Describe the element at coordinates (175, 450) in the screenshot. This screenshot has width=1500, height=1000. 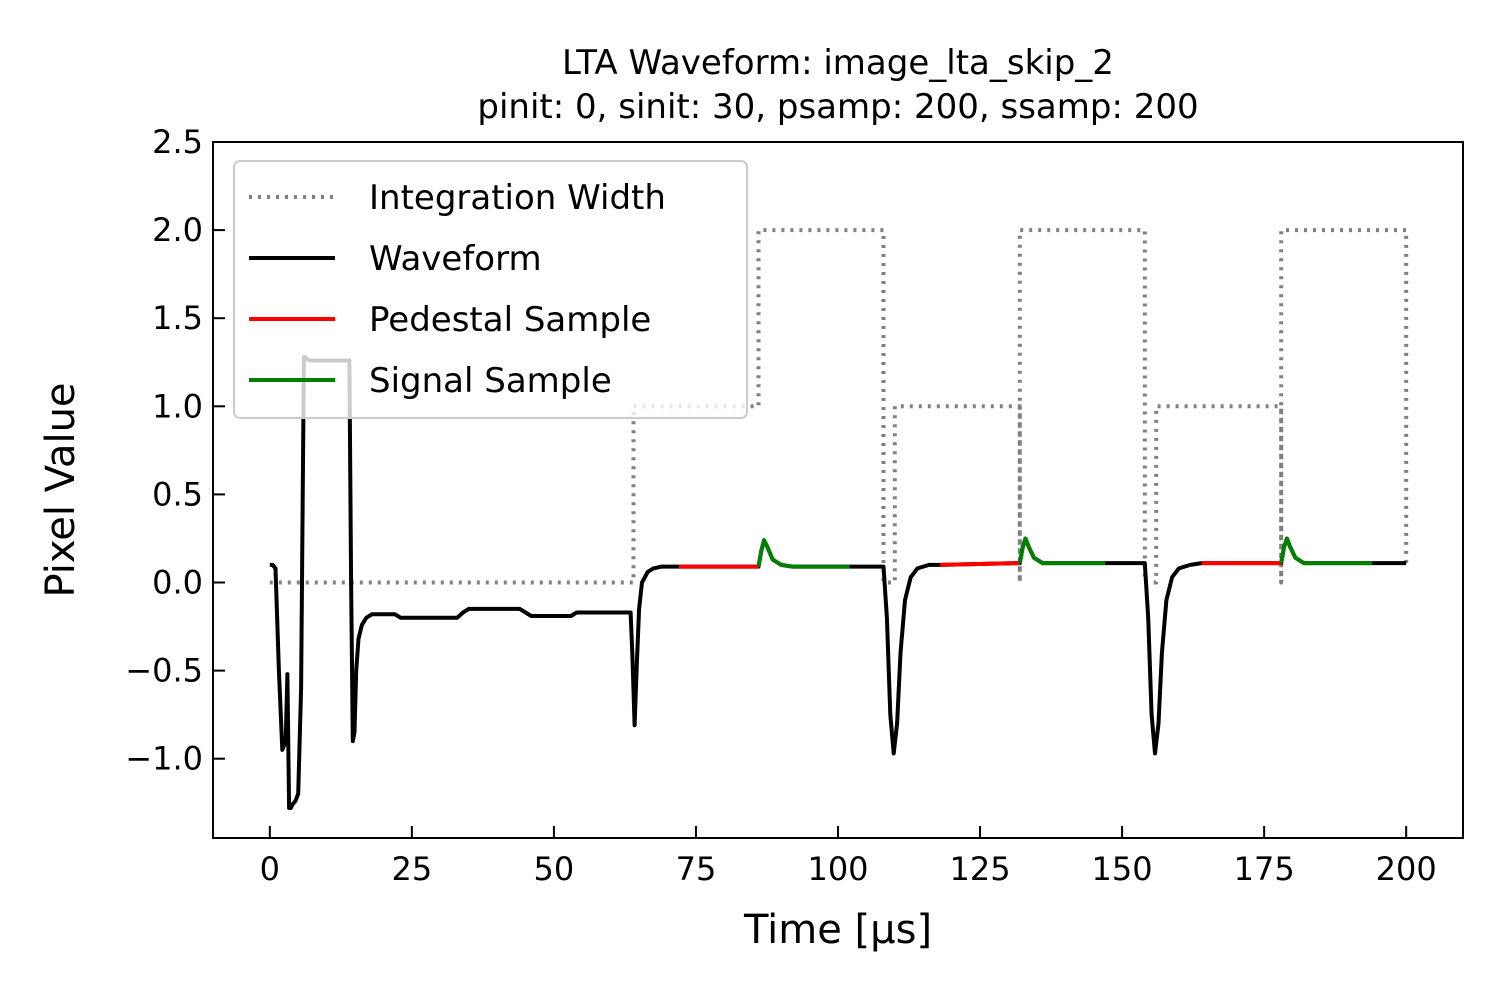
I see `y-axis: −1.0 −0.5 0.0 0.5 1.0 1.5 2.0 2.5` at that location.